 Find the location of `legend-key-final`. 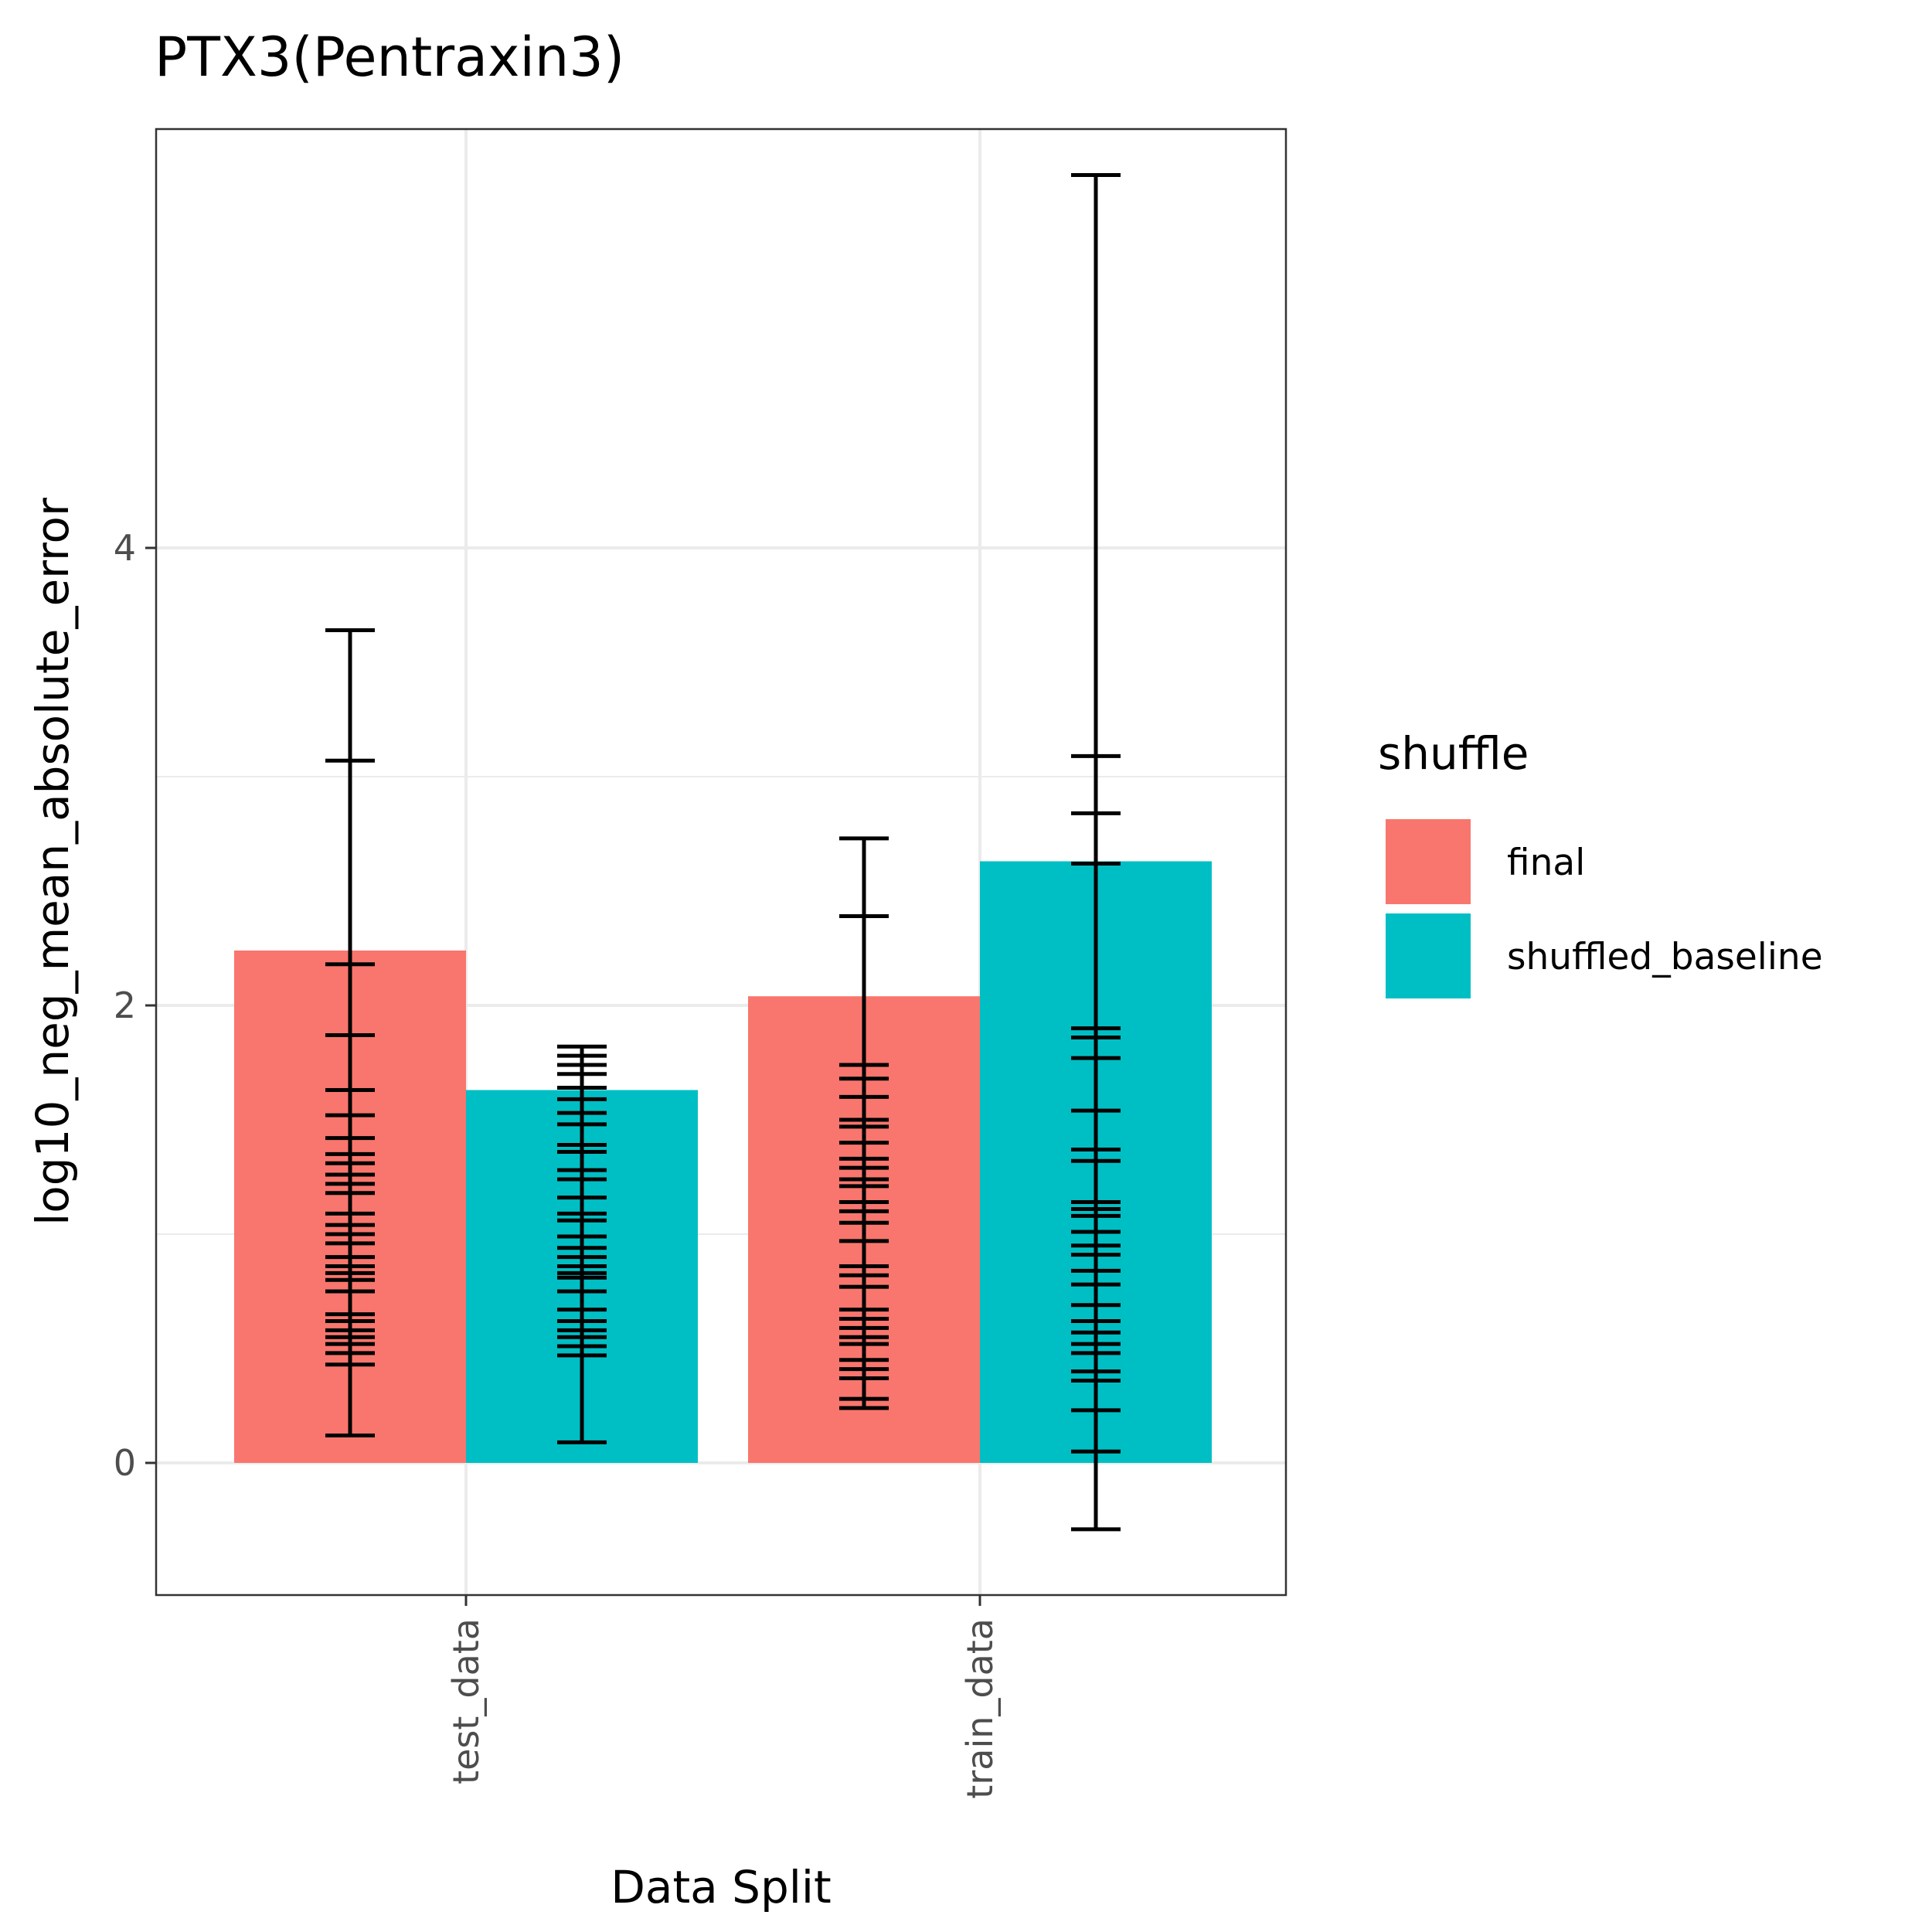

legend-key-final is located at coordinates (1428, 862).